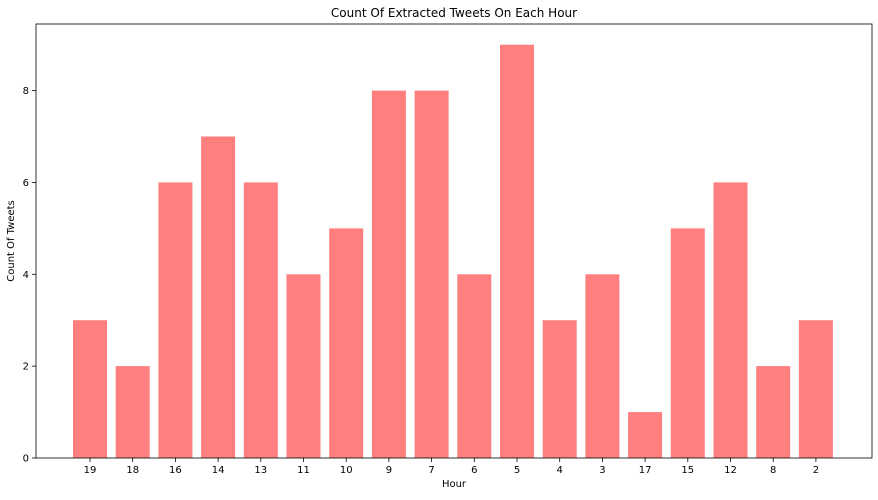  Describe the element at coordinates (260, 470) in the screenshot. I see `x-tick-label: 13` at that location.